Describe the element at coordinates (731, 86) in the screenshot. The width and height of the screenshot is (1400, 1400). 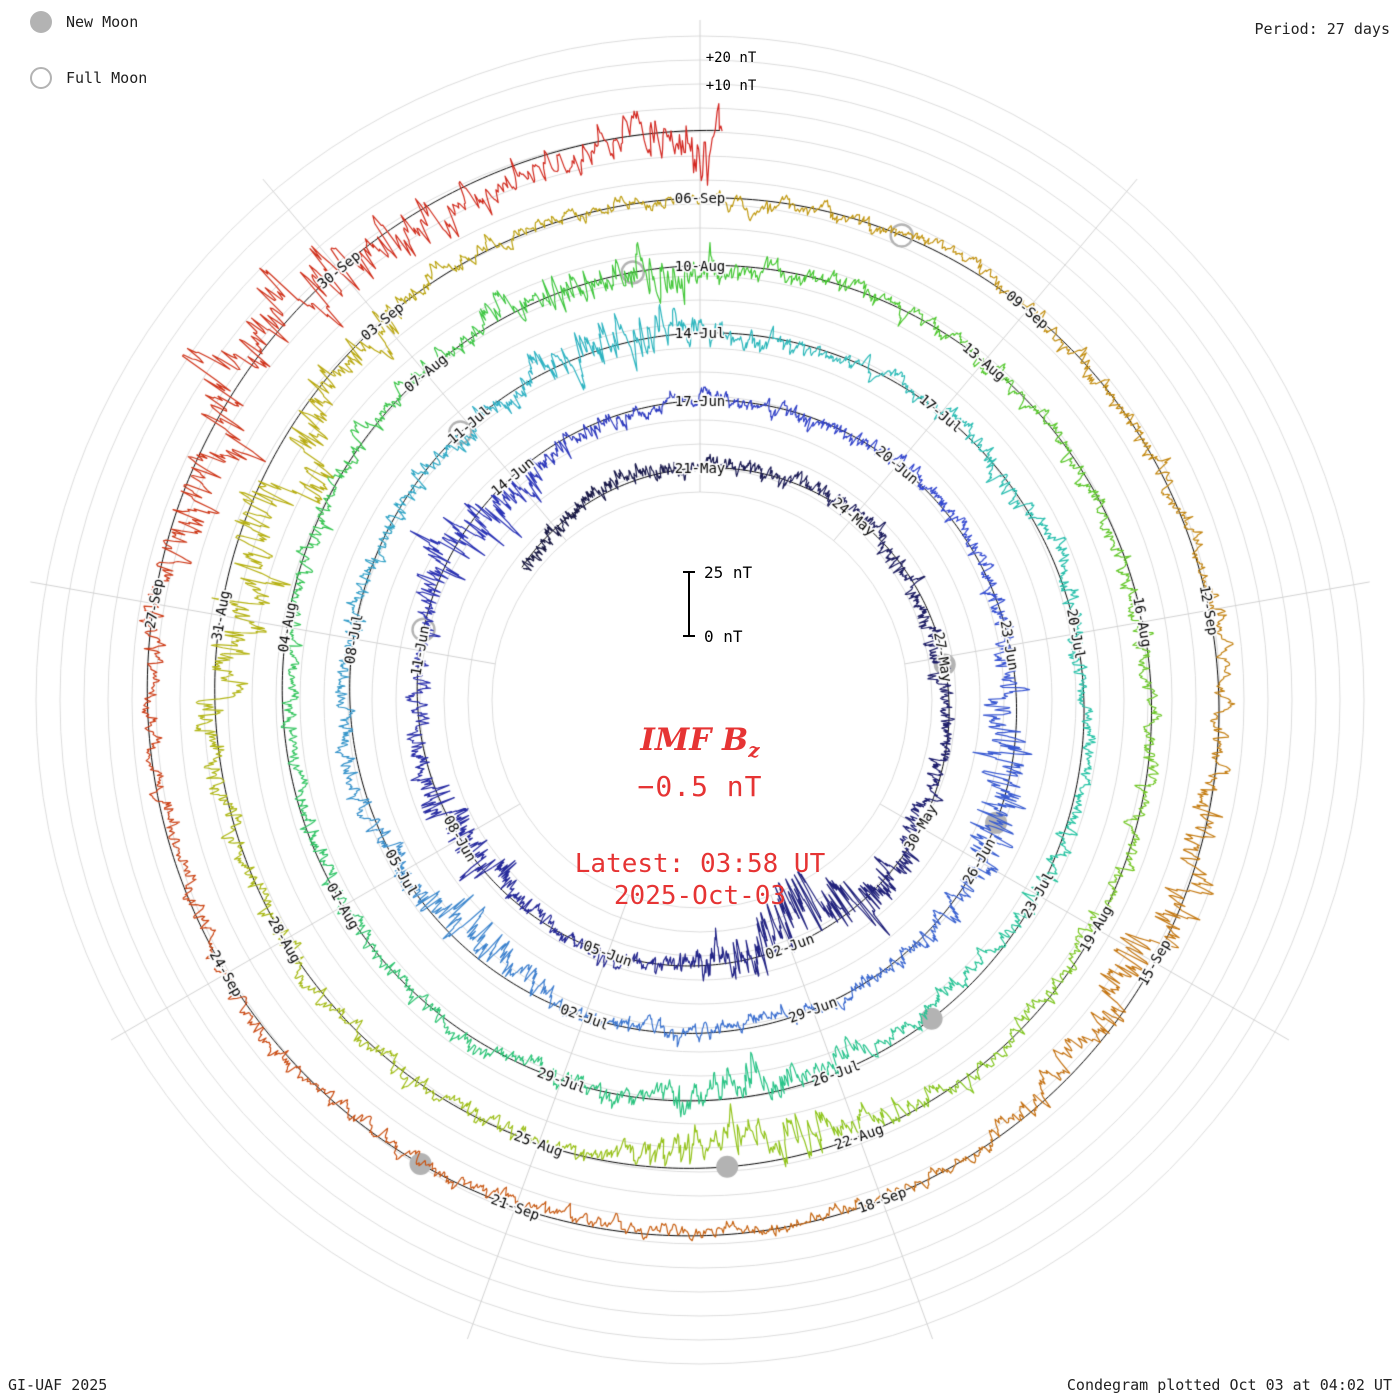
I see `outer-scale-plus10-label: +10 nT` at that location.